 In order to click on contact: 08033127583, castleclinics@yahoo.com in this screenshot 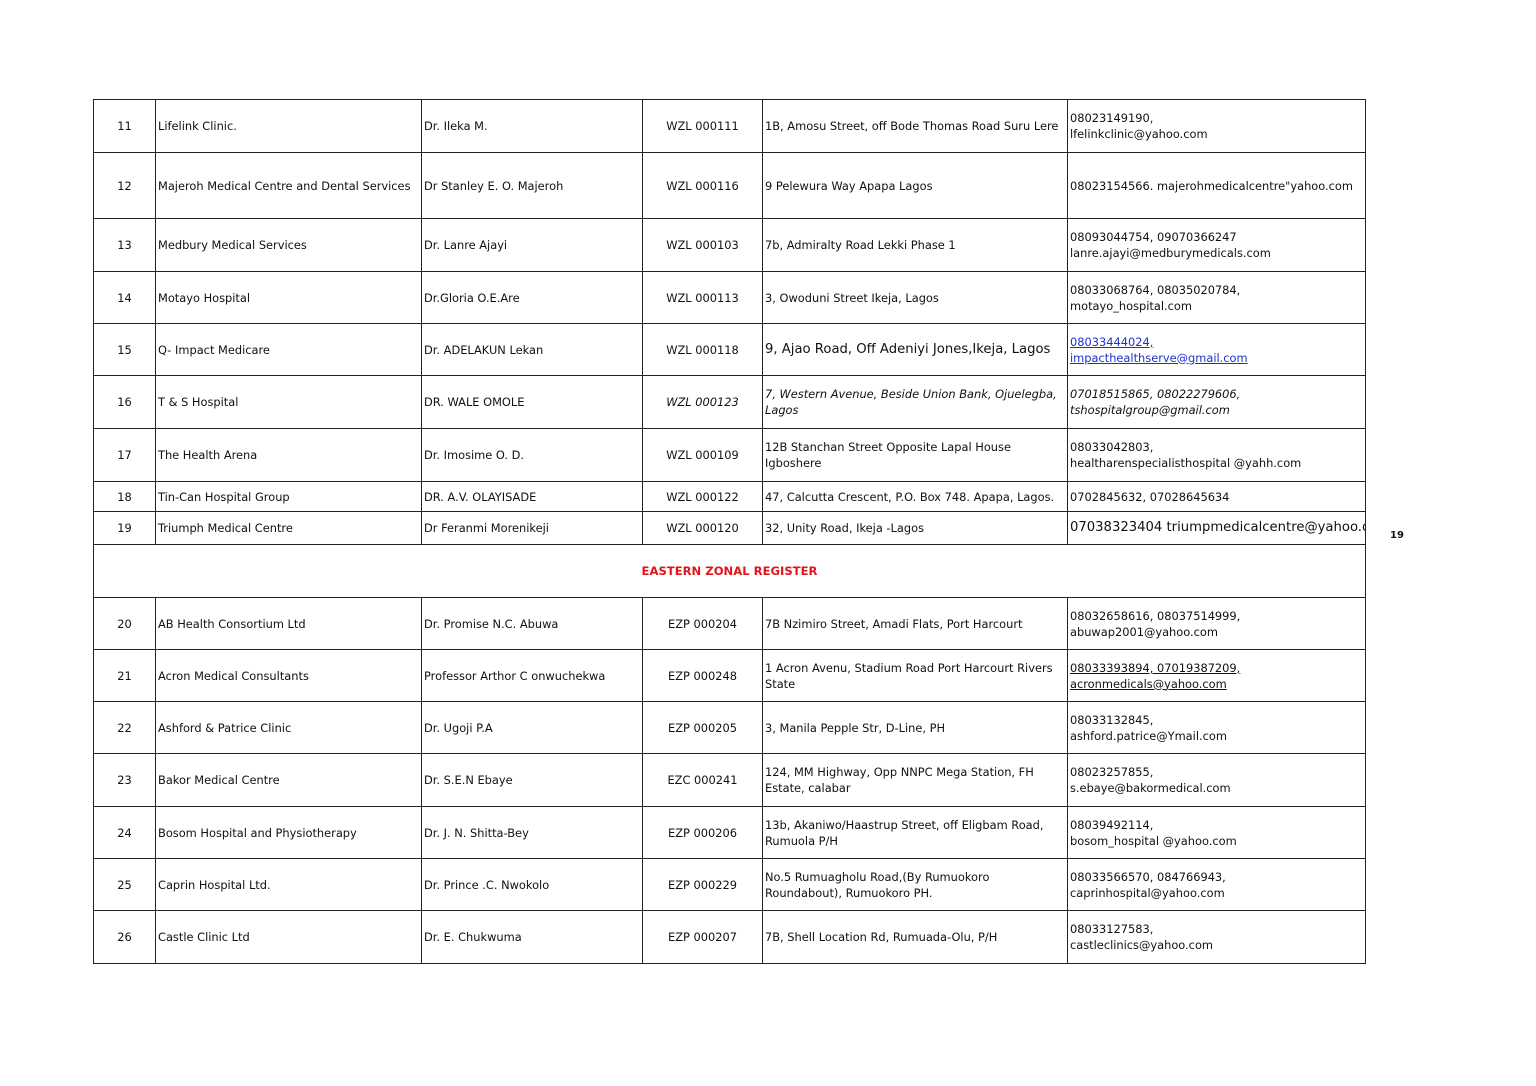, I will do `click(1216, 937)`.